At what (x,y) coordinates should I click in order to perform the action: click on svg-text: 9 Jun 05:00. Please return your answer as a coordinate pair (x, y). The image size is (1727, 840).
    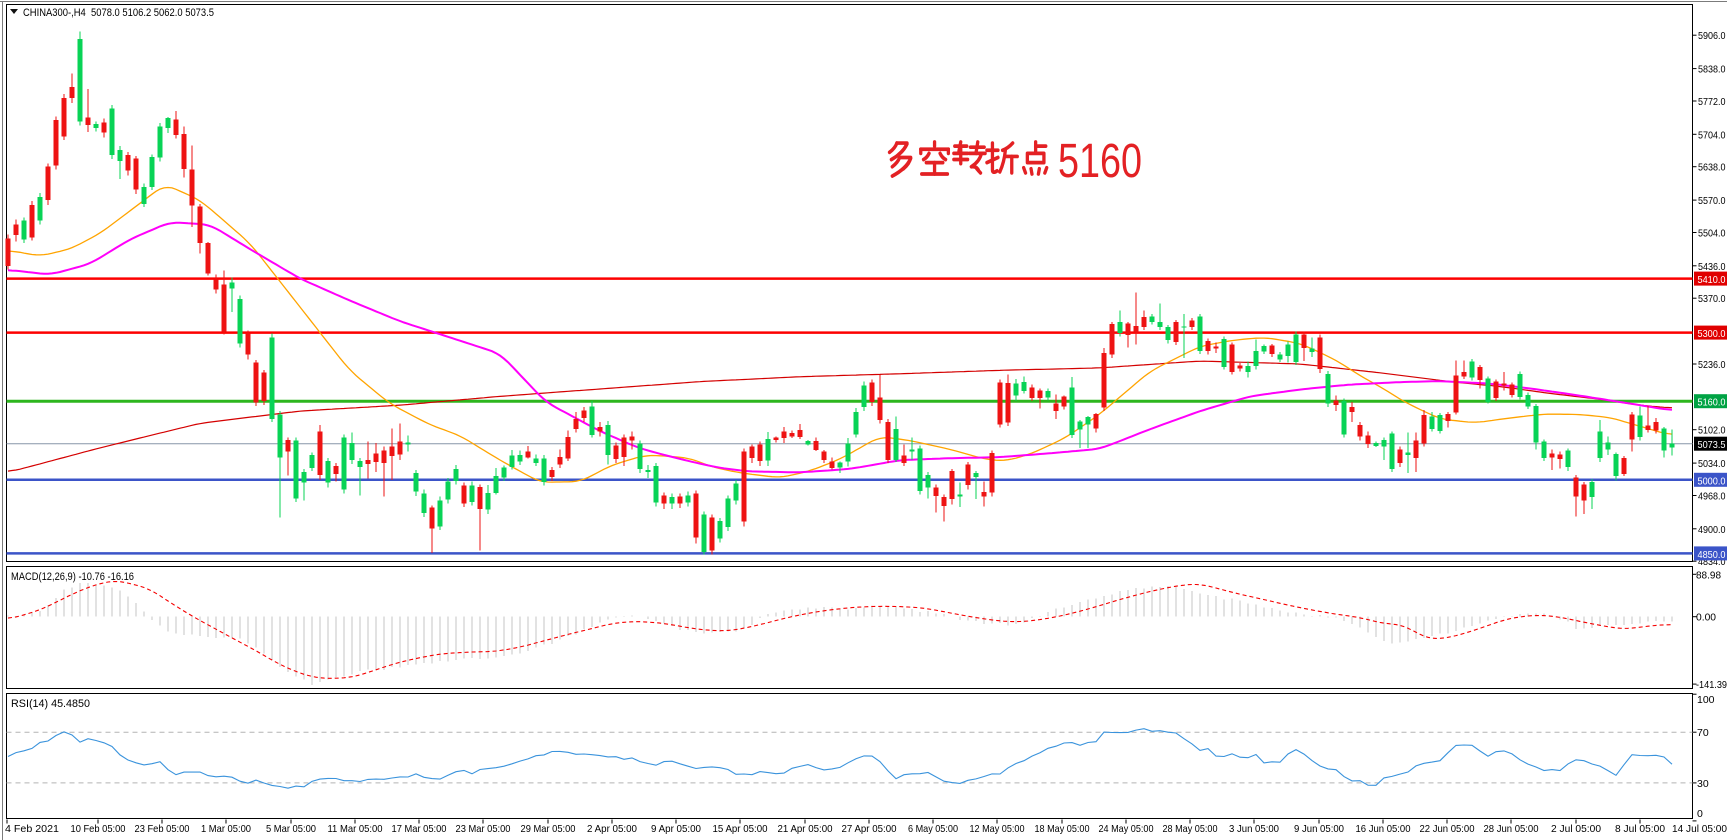
    Looking at the image, I should click on (1319, 829).